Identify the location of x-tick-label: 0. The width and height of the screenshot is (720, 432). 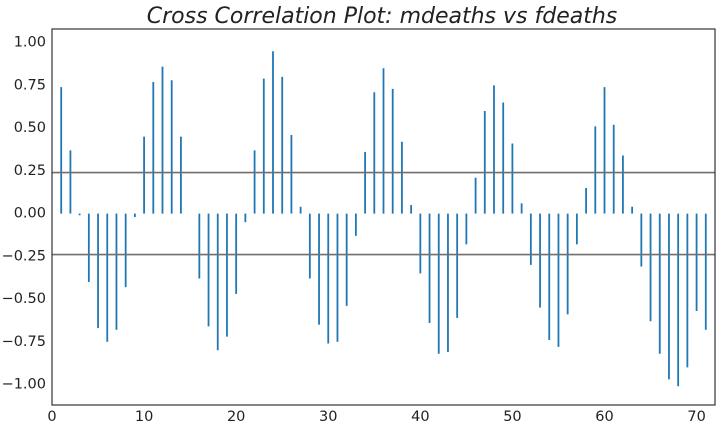
(51, 417).